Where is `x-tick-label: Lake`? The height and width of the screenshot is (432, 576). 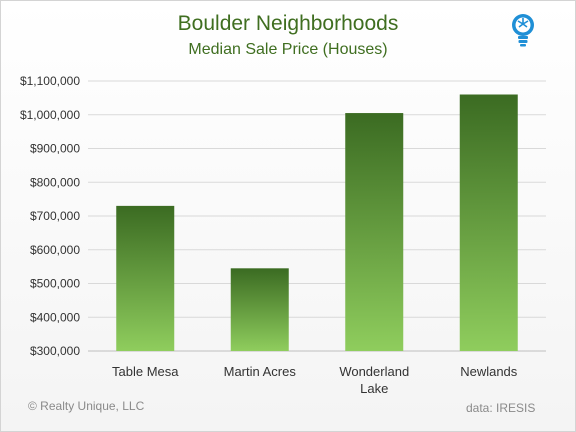 x-tick-label: Lake is located at coordinates (374, 388).